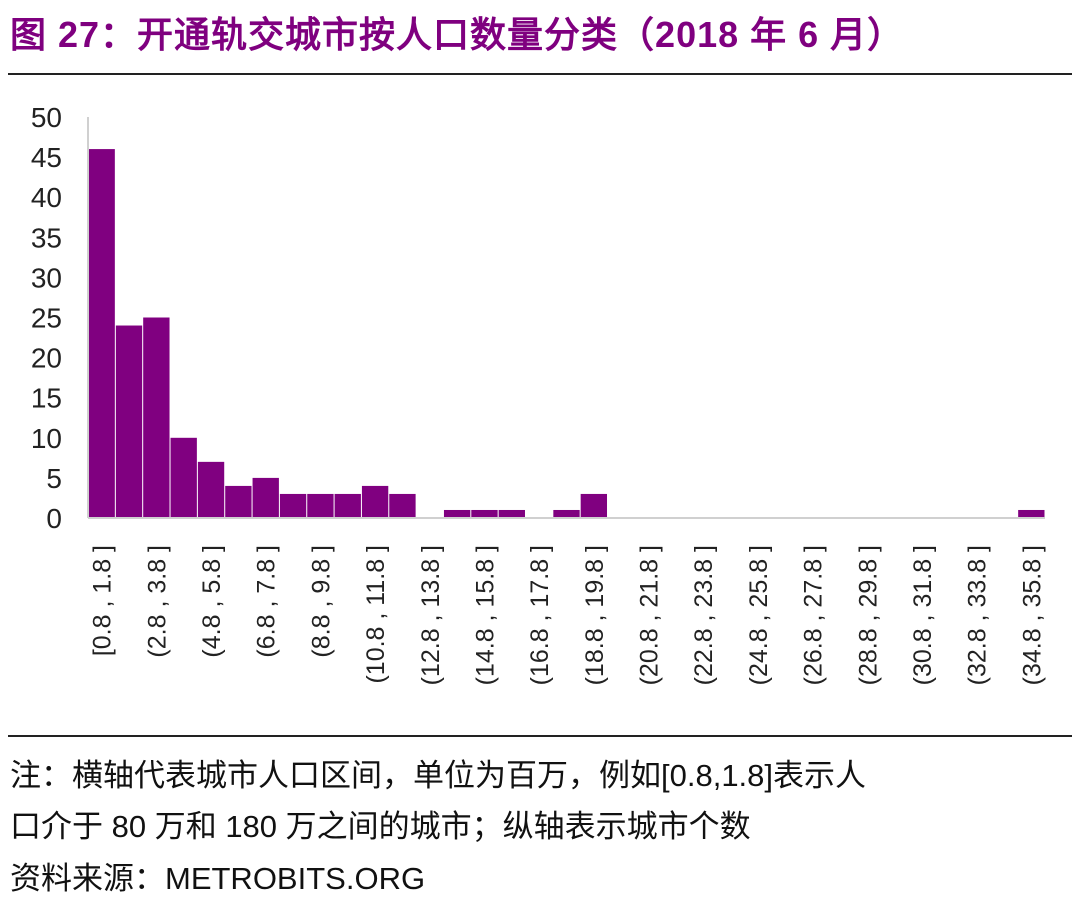 This screenshot has width=1080, height=904. What do you see at coordinates (485, 615) in the screenshot?
I see `x-tick-label: (14.8 , 15.8 ]` at bounding box center [485, 615].